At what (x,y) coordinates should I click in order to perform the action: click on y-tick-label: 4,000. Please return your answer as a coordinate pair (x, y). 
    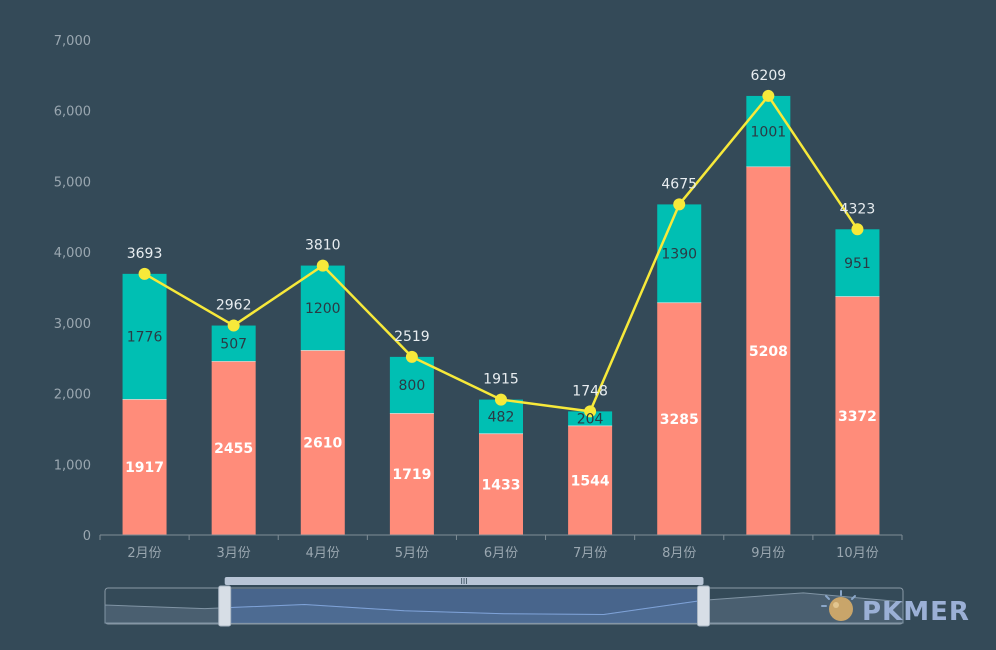
    Looking at the image, I should click on (72, 253).